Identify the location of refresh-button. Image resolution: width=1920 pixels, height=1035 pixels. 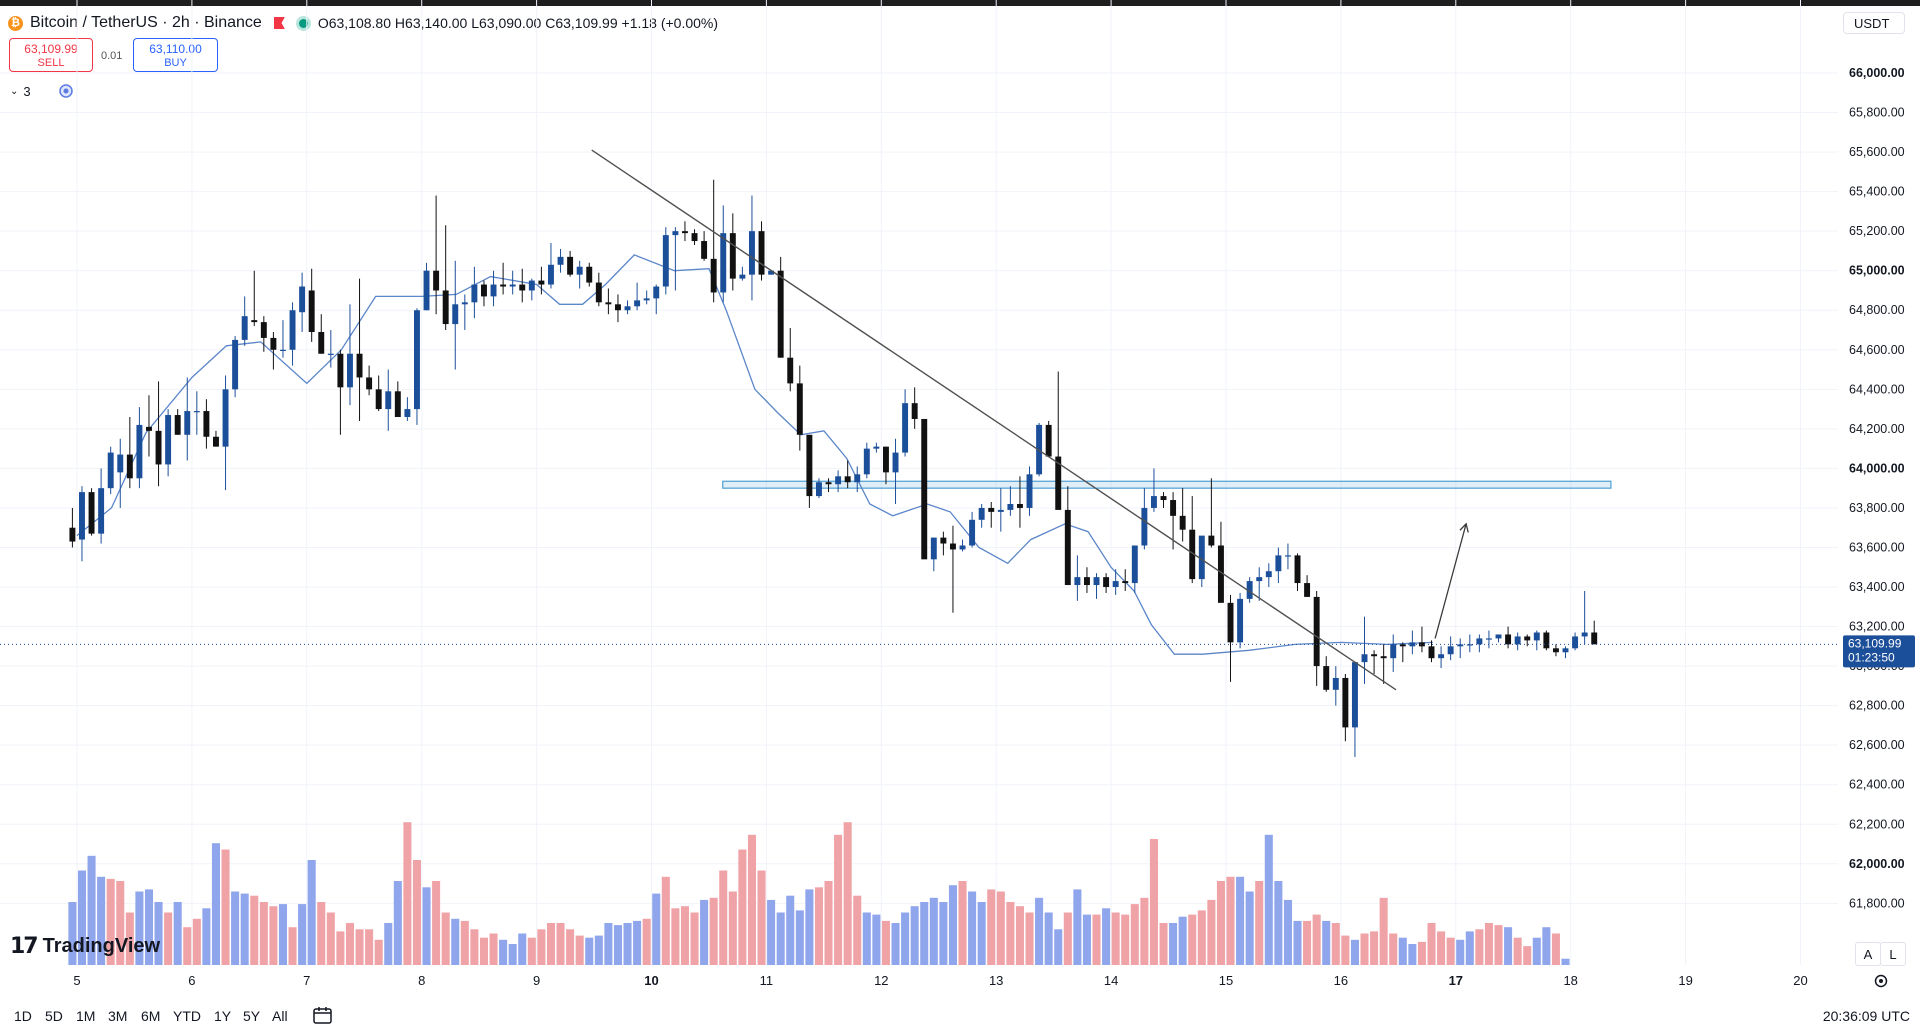
(66, 91).